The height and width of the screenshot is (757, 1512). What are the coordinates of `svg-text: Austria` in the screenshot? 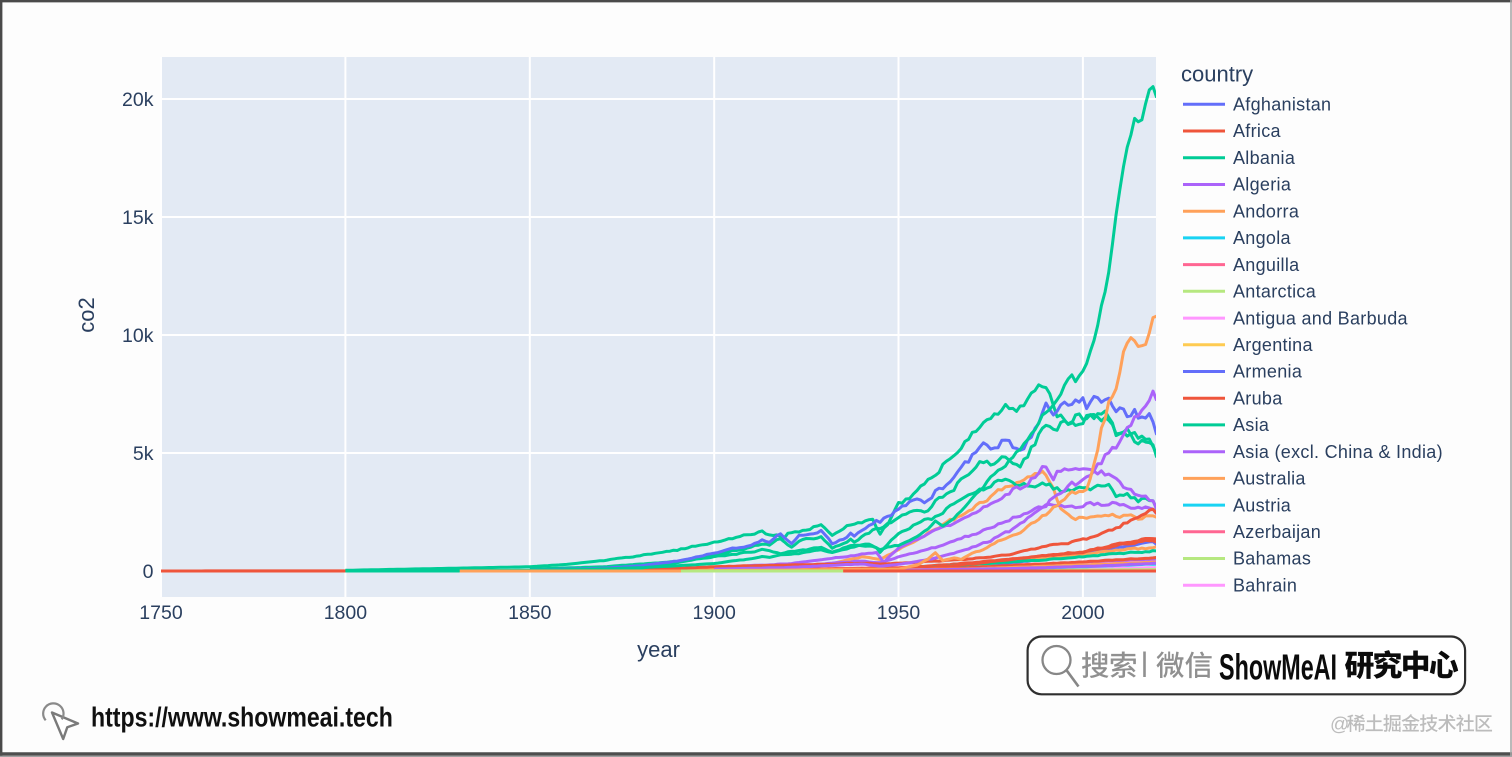 It's located at (1262, 505).